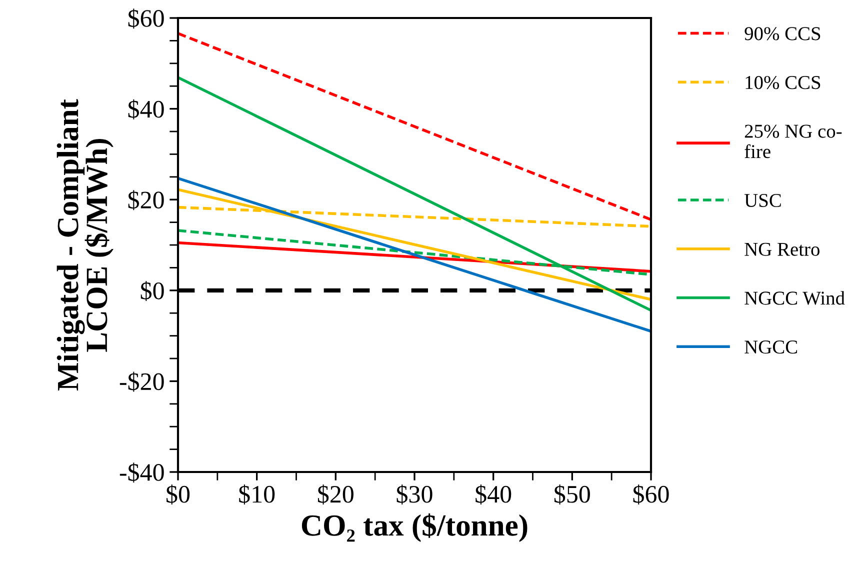 This screenshot has height=575, width=865. What do you see at coordinates (146, 109) in the screenshot?
I see `y-tick-label: $40` at bounding box center [146, 109].